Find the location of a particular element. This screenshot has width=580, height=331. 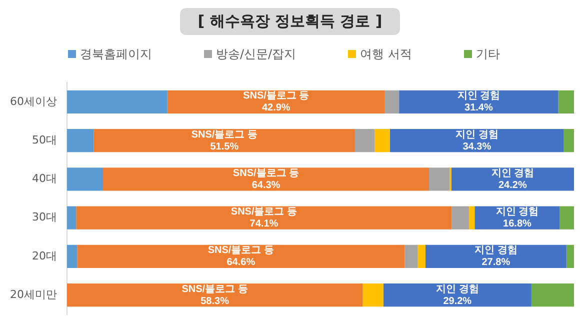

data-label: 16.8% is located at coordinates (517, 224).